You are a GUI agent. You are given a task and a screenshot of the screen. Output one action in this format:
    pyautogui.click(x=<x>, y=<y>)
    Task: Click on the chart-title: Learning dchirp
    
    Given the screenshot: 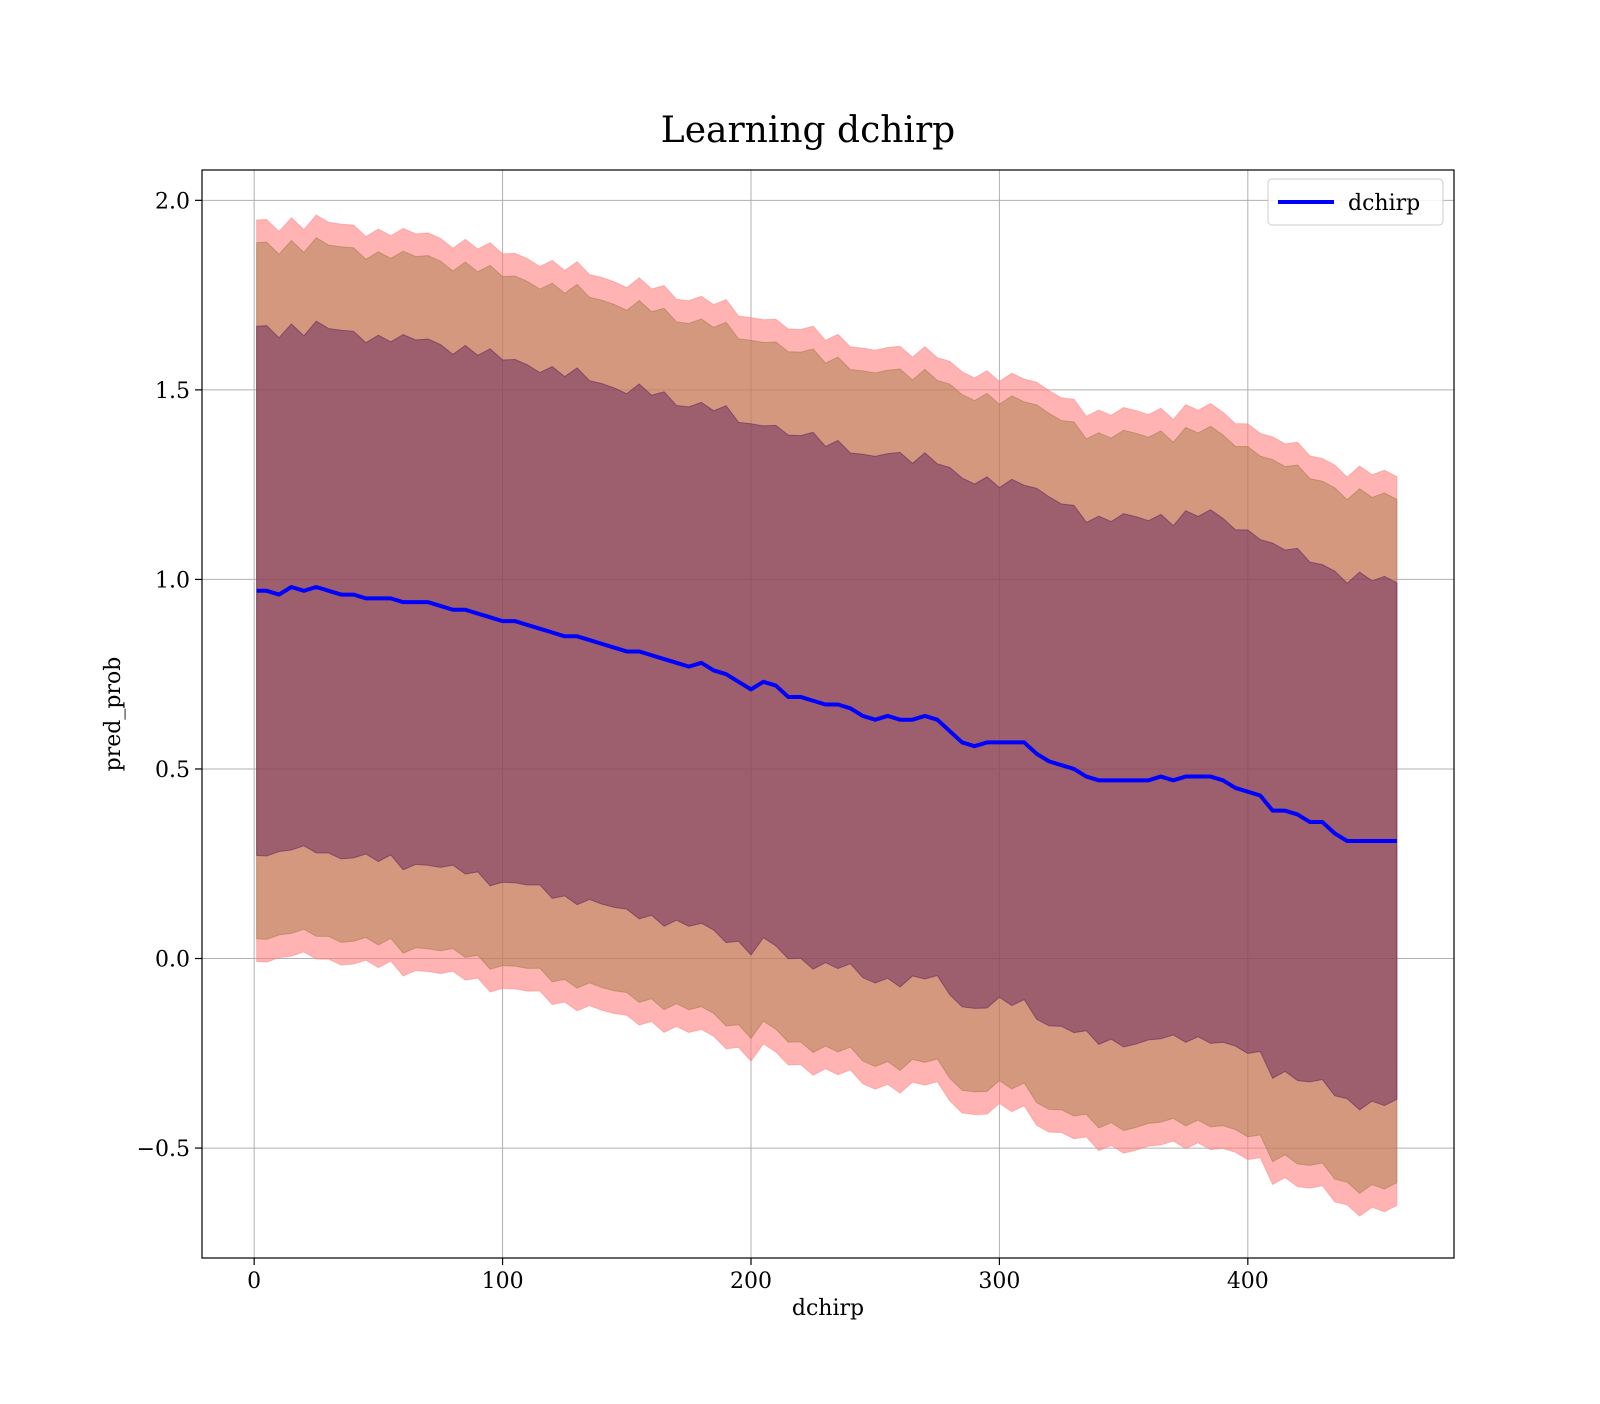 What is the action you would take?
    pyautogui.click(x=808, y=130)
    